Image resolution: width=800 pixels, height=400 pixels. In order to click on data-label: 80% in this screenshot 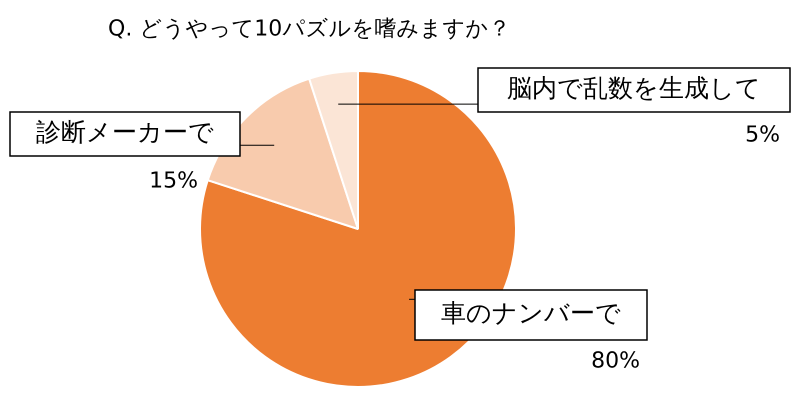, I will do `click(615, 361)`.